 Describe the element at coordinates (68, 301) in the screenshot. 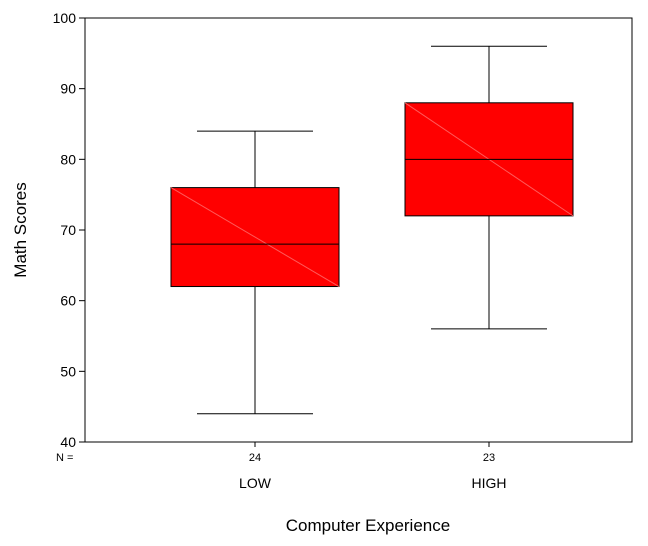

I see `y-tick-label: 60` at that location.